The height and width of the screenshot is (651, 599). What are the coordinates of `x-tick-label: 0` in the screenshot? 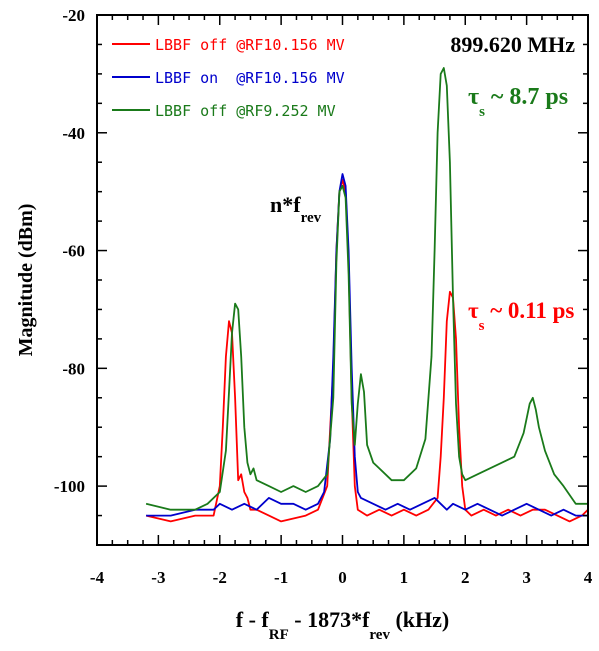 It's located at (342, 577).